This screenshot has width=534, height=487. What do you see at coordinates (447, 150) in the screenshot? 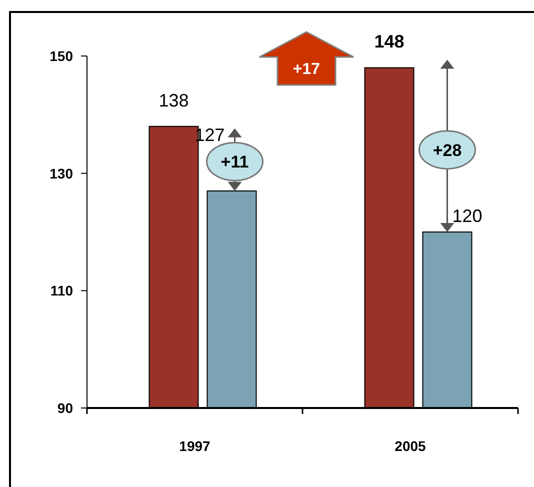
I see `annotation: +28` at bounding box center [447, 150].